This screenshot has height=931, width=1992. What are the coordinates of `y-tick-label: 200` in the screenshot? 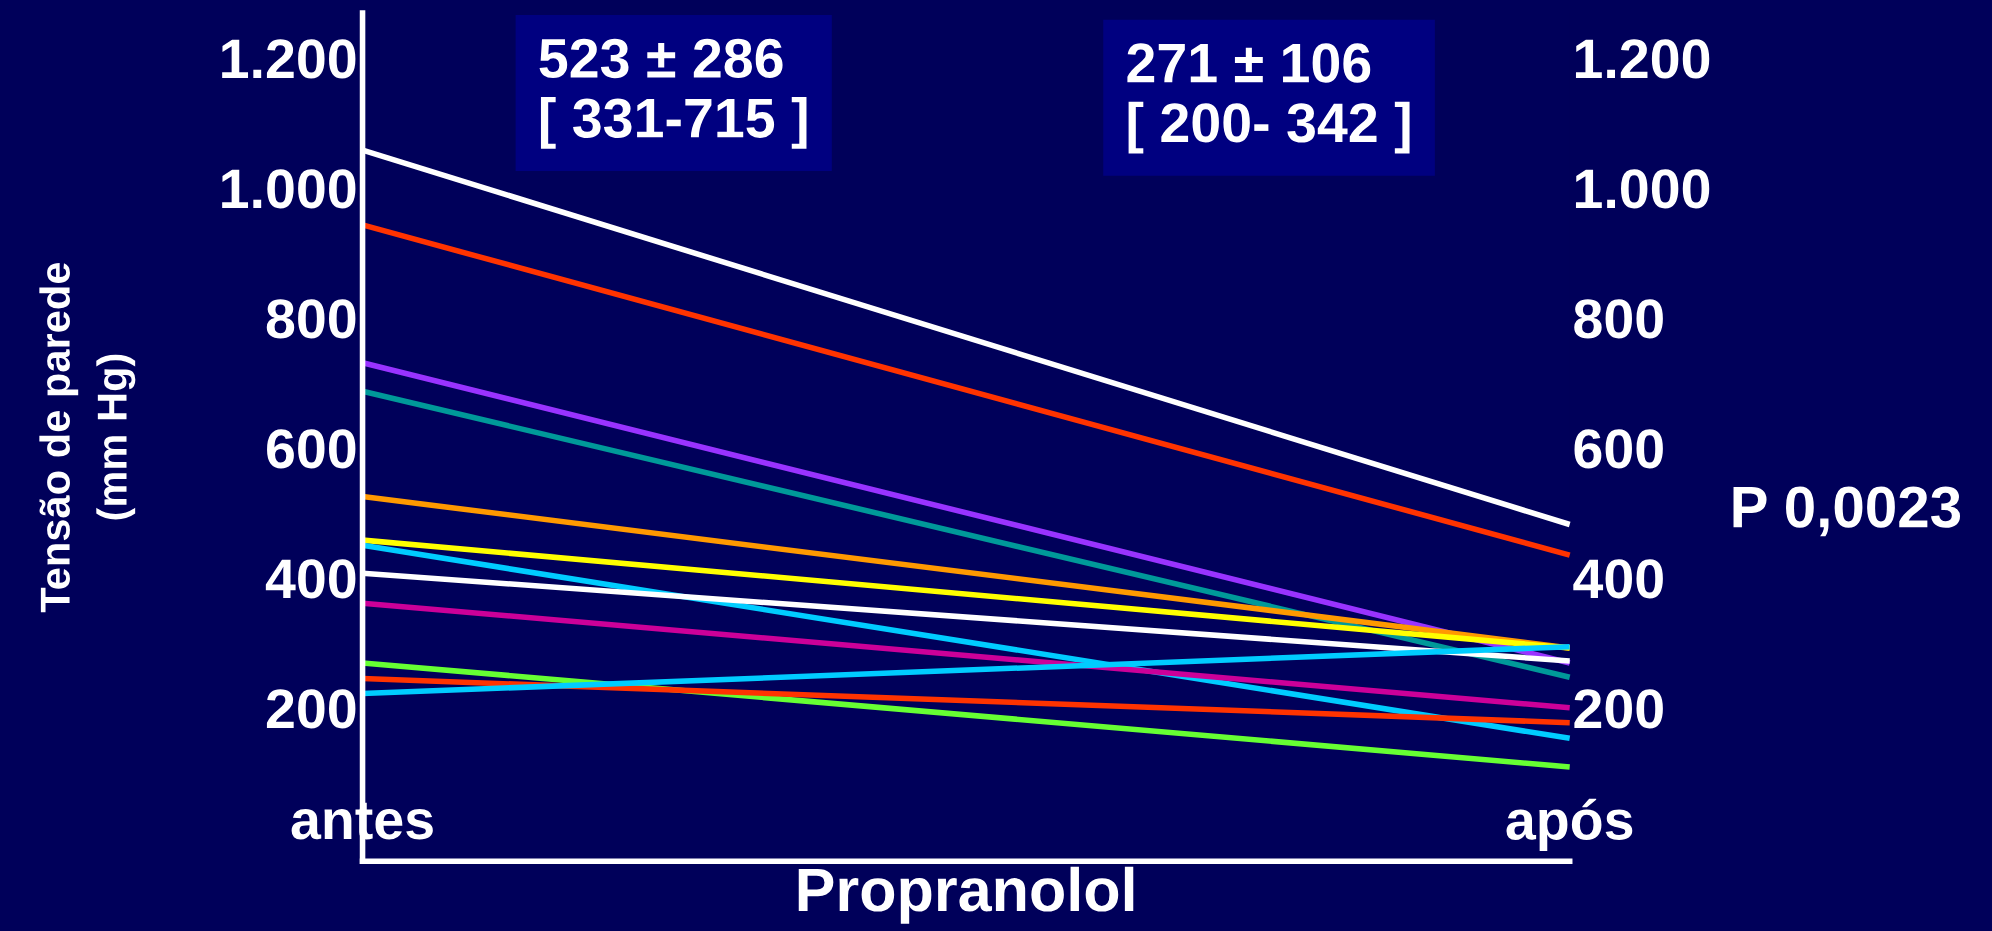 It's located at (311, 709).